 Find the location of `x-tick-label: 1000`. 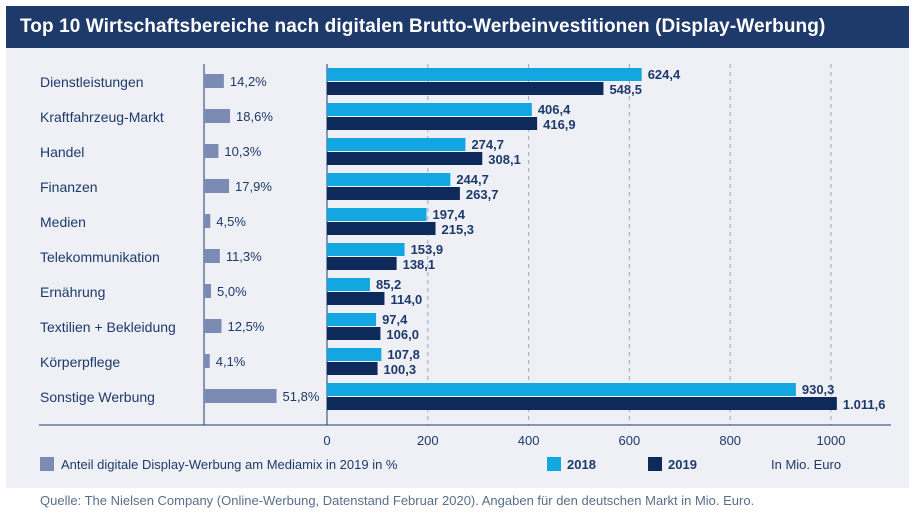

x-tick-label: 1000 is located at coordinates (831, 440).